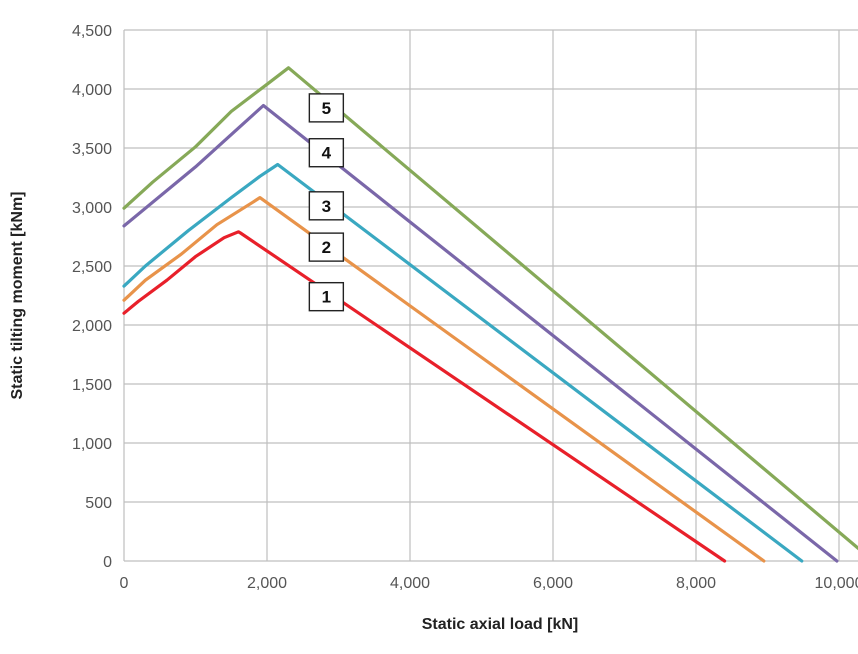  What do you see at coordinates (92, 90) in the screenshot?
I see `y-tick-label: 4,000` at bounding box center [92, 90].